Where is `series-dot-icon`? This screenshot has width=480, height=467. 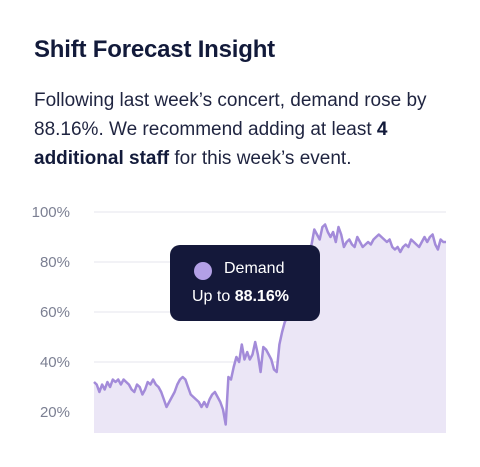 series-dot-icon is located at coordinates (203, 271).